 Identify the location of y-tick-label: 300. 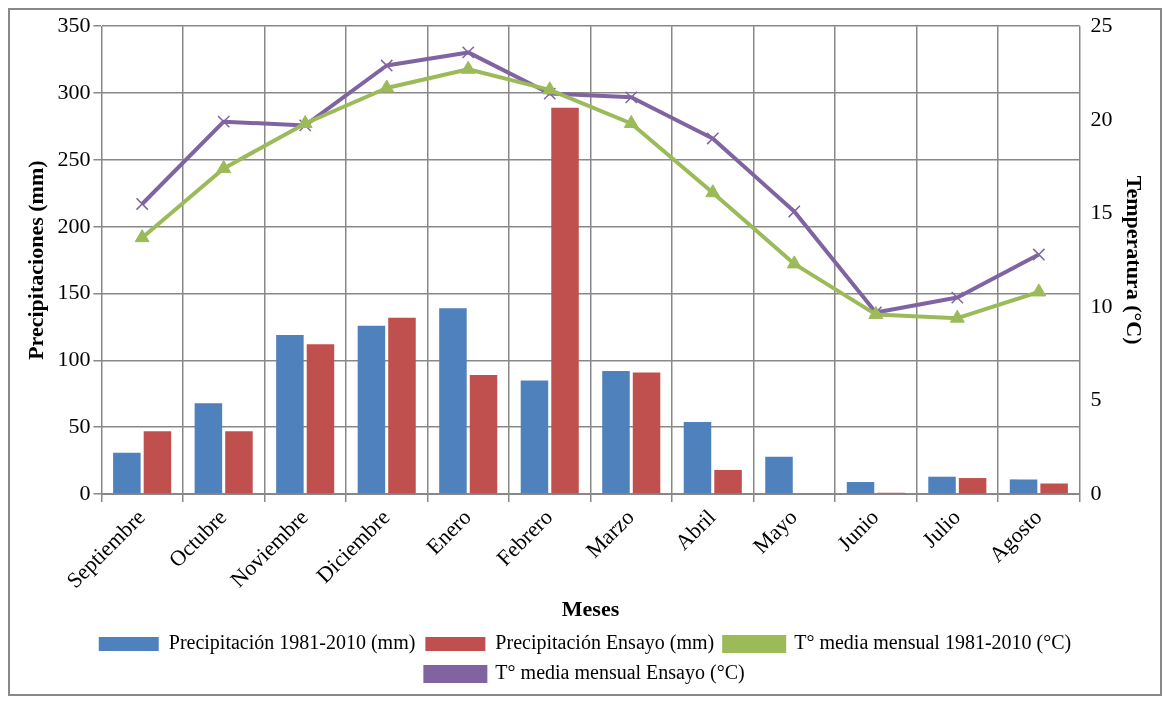
(74, 91).